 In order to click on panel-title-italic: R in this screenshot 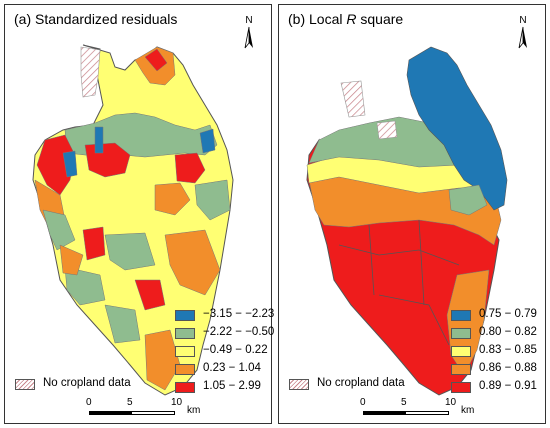, I will do `click(351, 19)`.